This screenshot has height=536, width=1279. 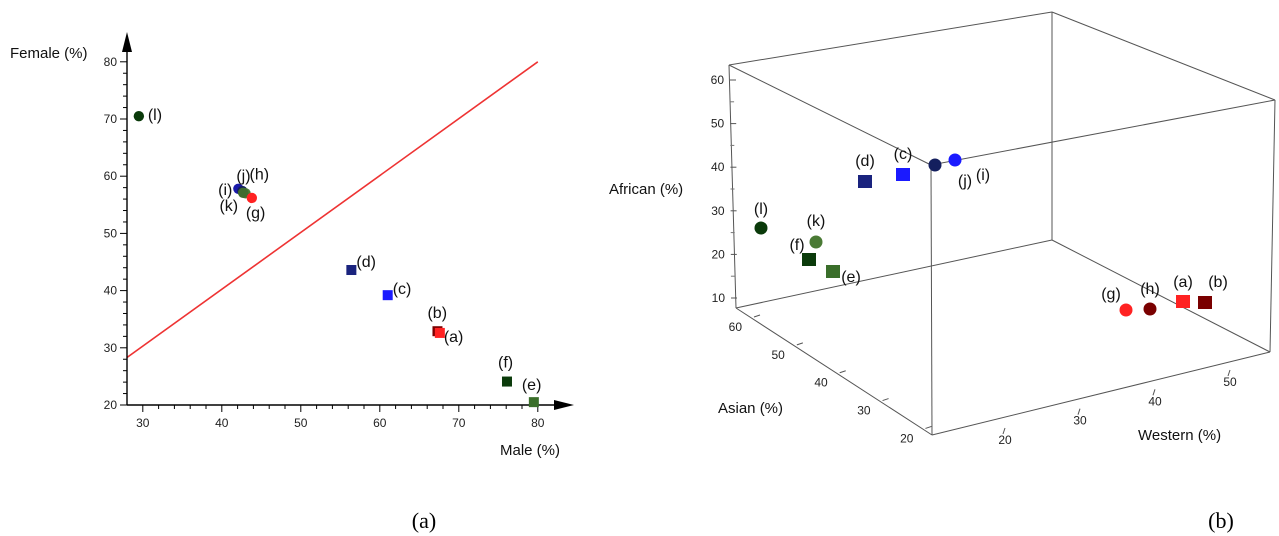 What do you see at coordinates (865, 161) in the screenshot?
I see `point3d-label: (d)` at bounding box center [865, 161].